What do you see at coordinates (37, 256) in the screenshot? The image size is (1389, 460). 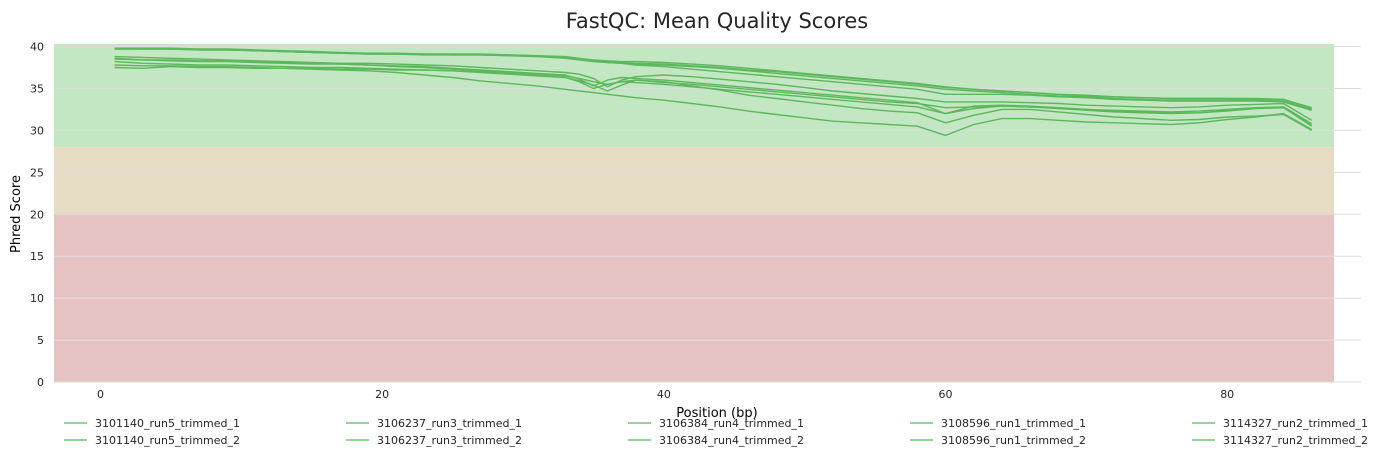 I see `y-tick-label: 15` at bounding box center [37, 256].